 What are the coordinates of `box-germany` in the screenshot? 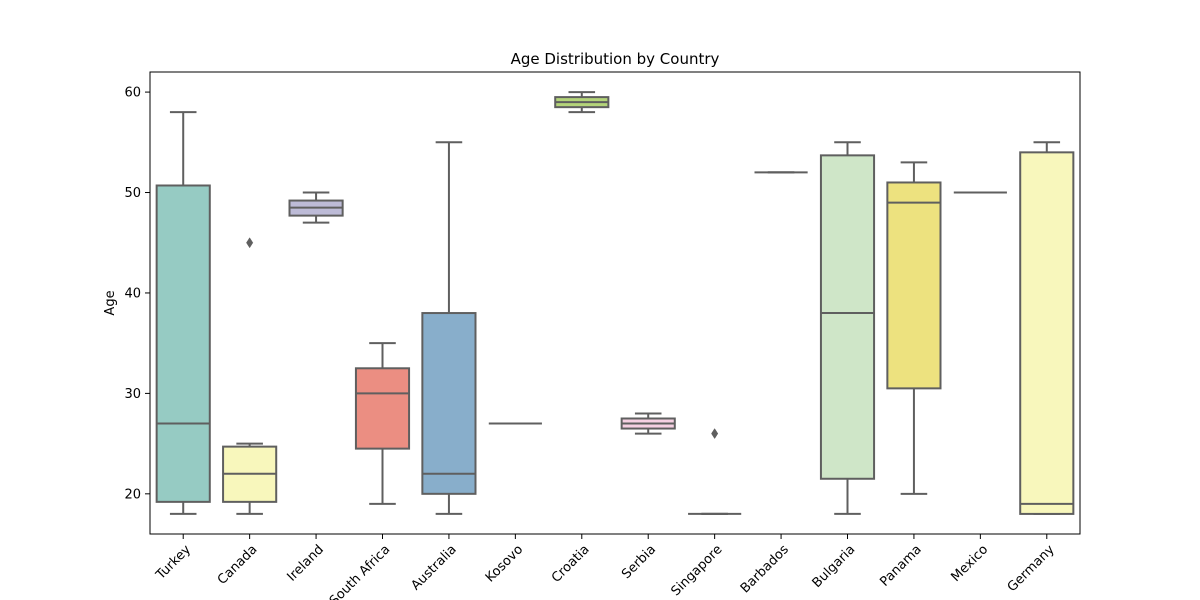 It's located at (1047, 328).